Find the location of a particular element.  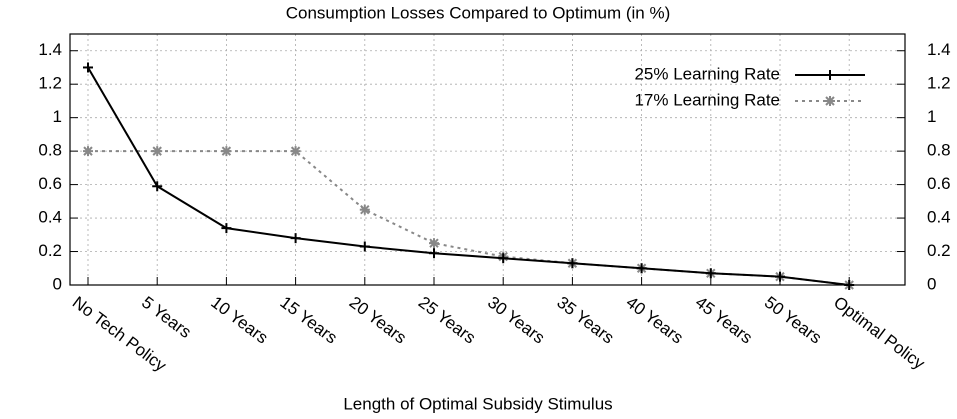

y2-tick-label: 0.8 is located at coordinates (939, 150).